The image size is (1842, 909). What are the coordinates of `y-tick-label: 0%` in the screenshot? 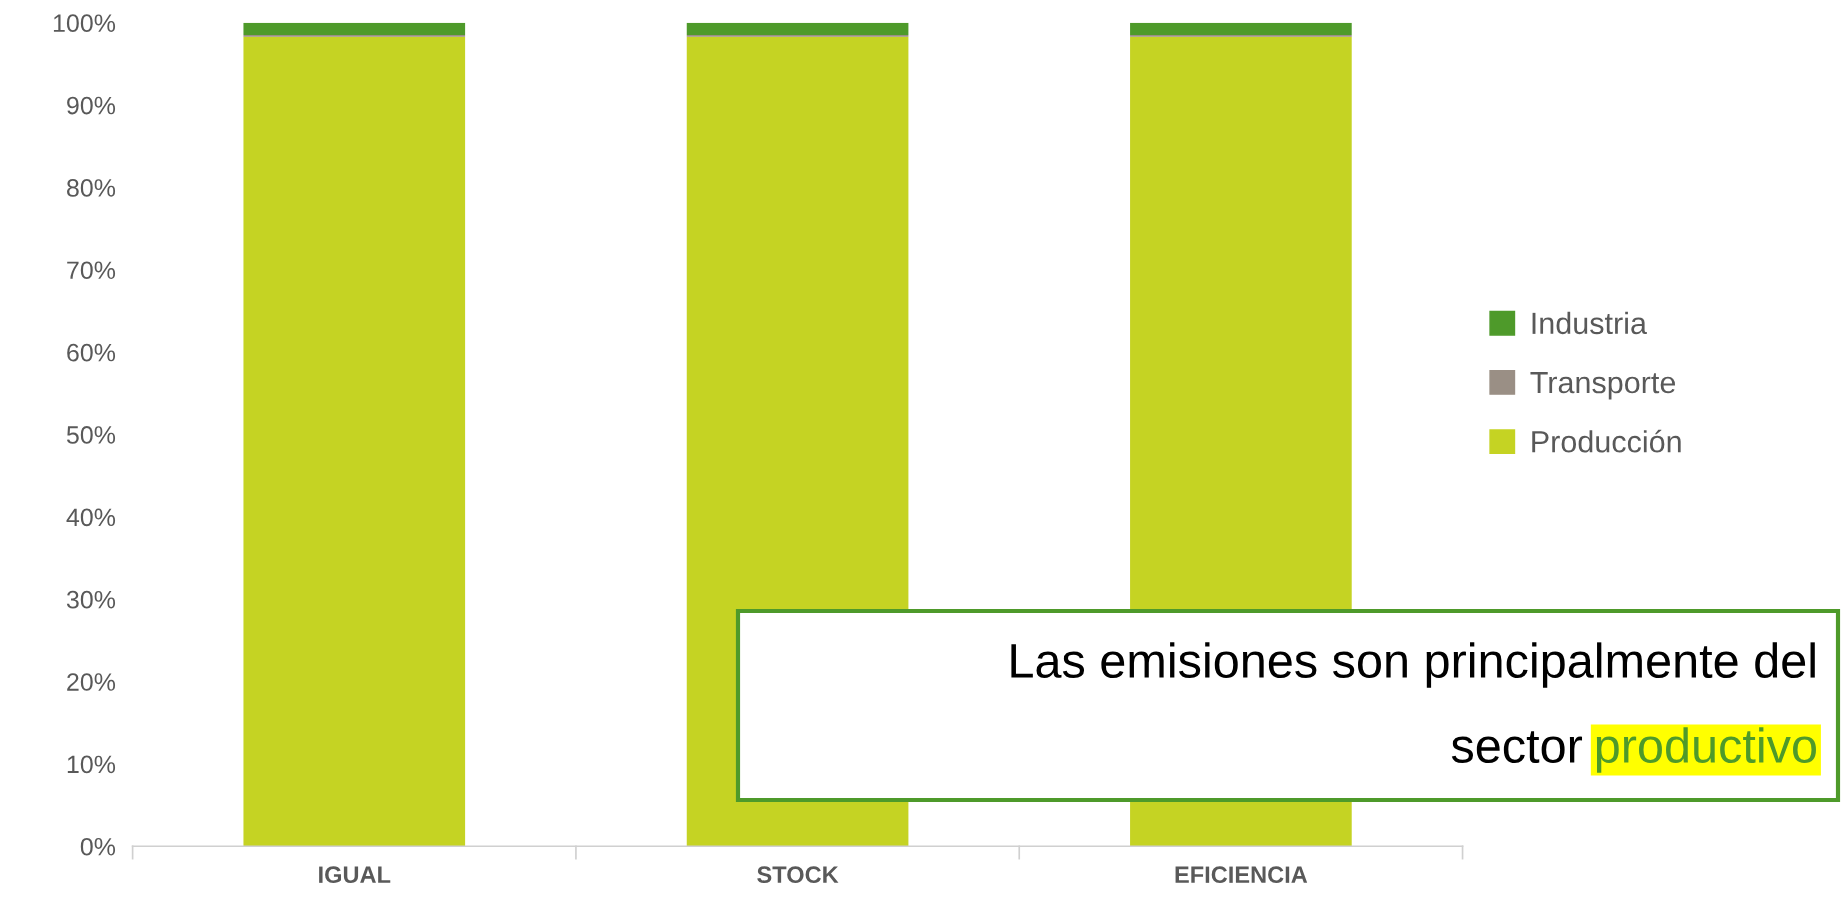 It's located at (98, 846).